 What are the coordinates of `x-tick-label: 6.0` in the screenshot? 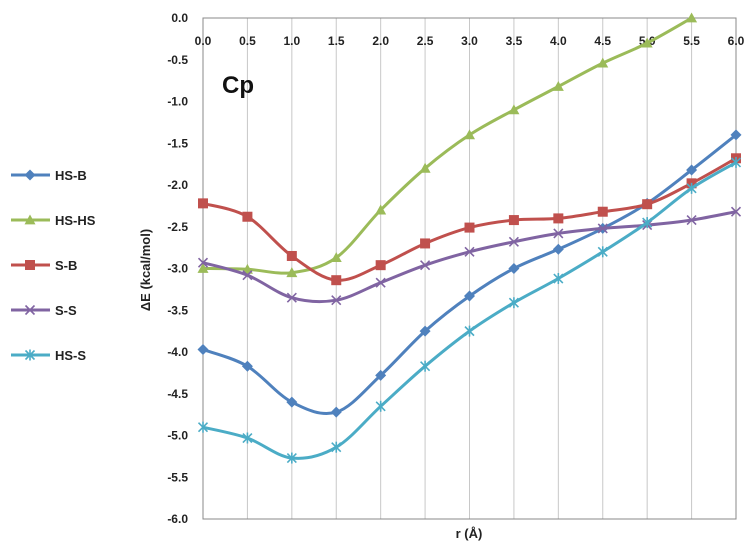 It's located at (736, 41).